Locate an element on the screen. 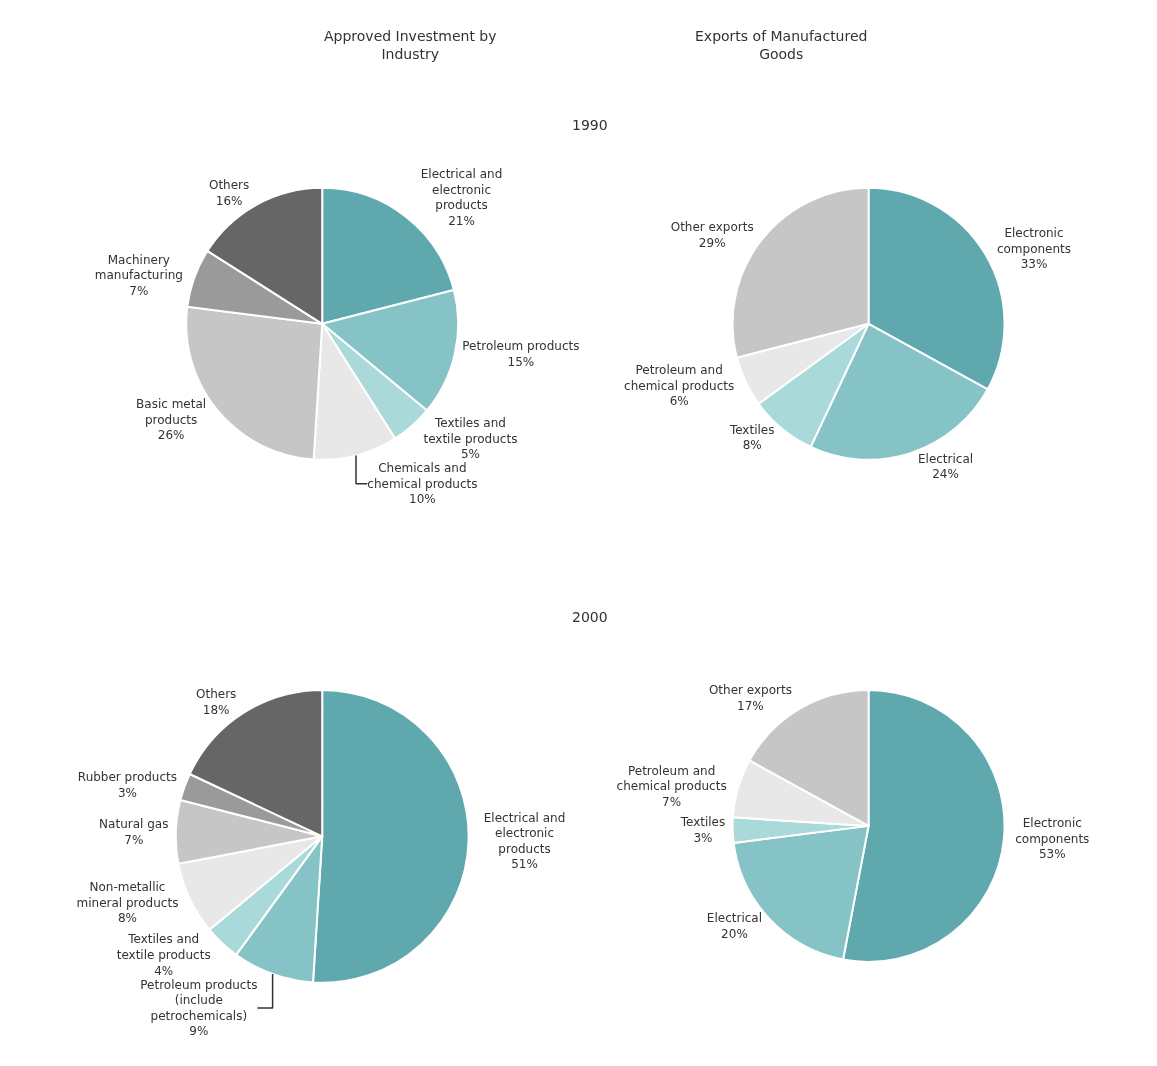 The image size is (1157, 1066). slice-label: Non-metallic mineral products is located at coordinates (127, 895).